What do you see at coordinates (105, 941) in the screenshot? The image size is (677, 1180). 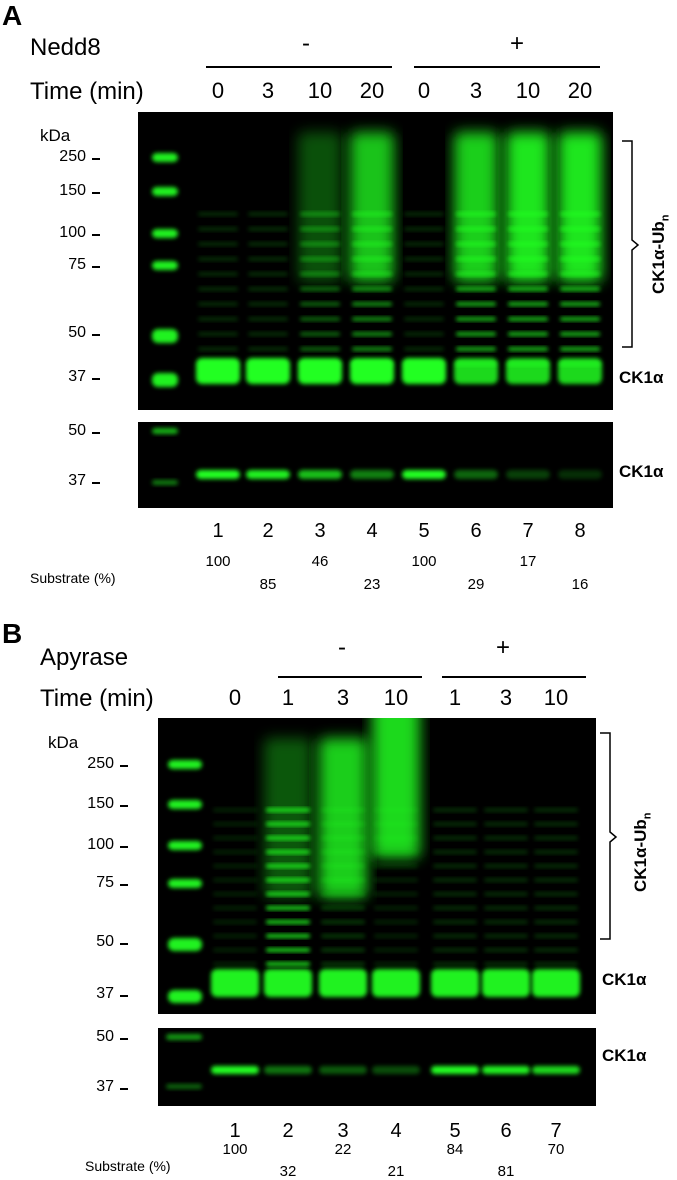 I see `panel-b-mw-50: 50` at bounding box center [105, 941].